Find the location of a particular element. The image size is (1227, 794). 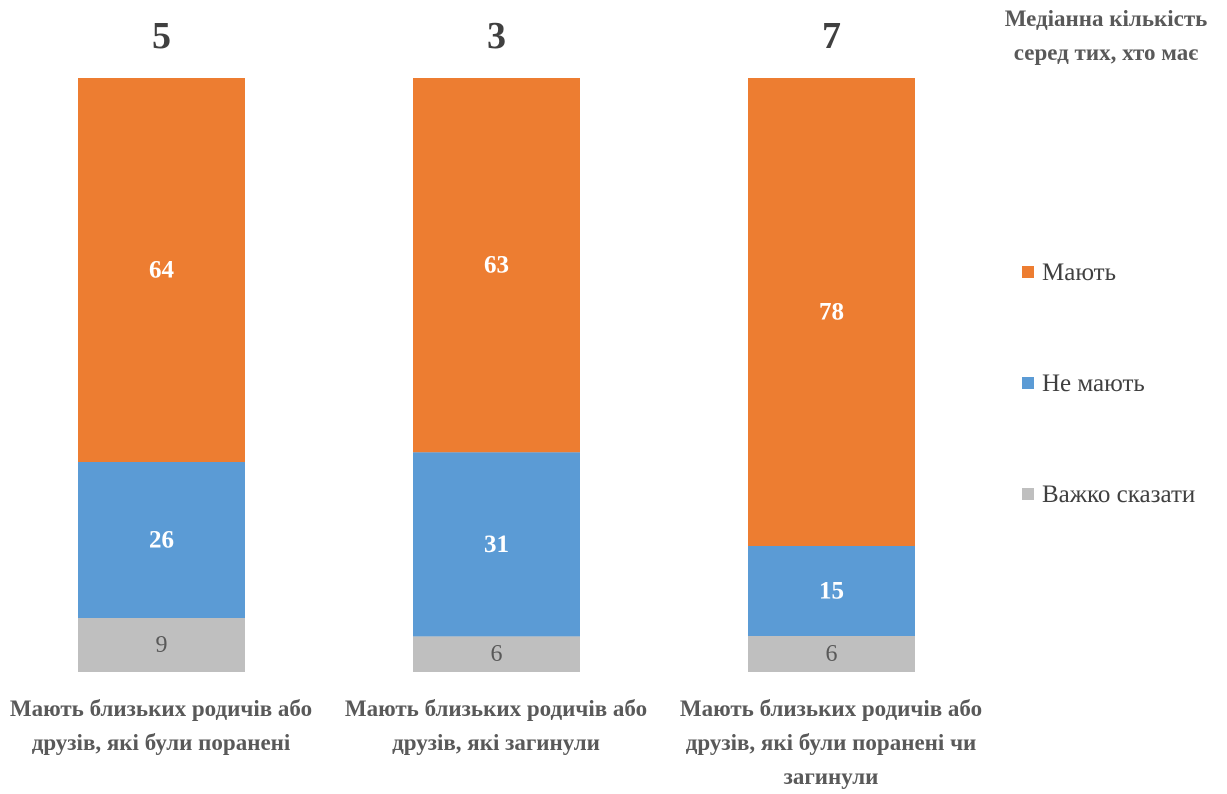

median-value: 7 is located at coordinates (831, 36).